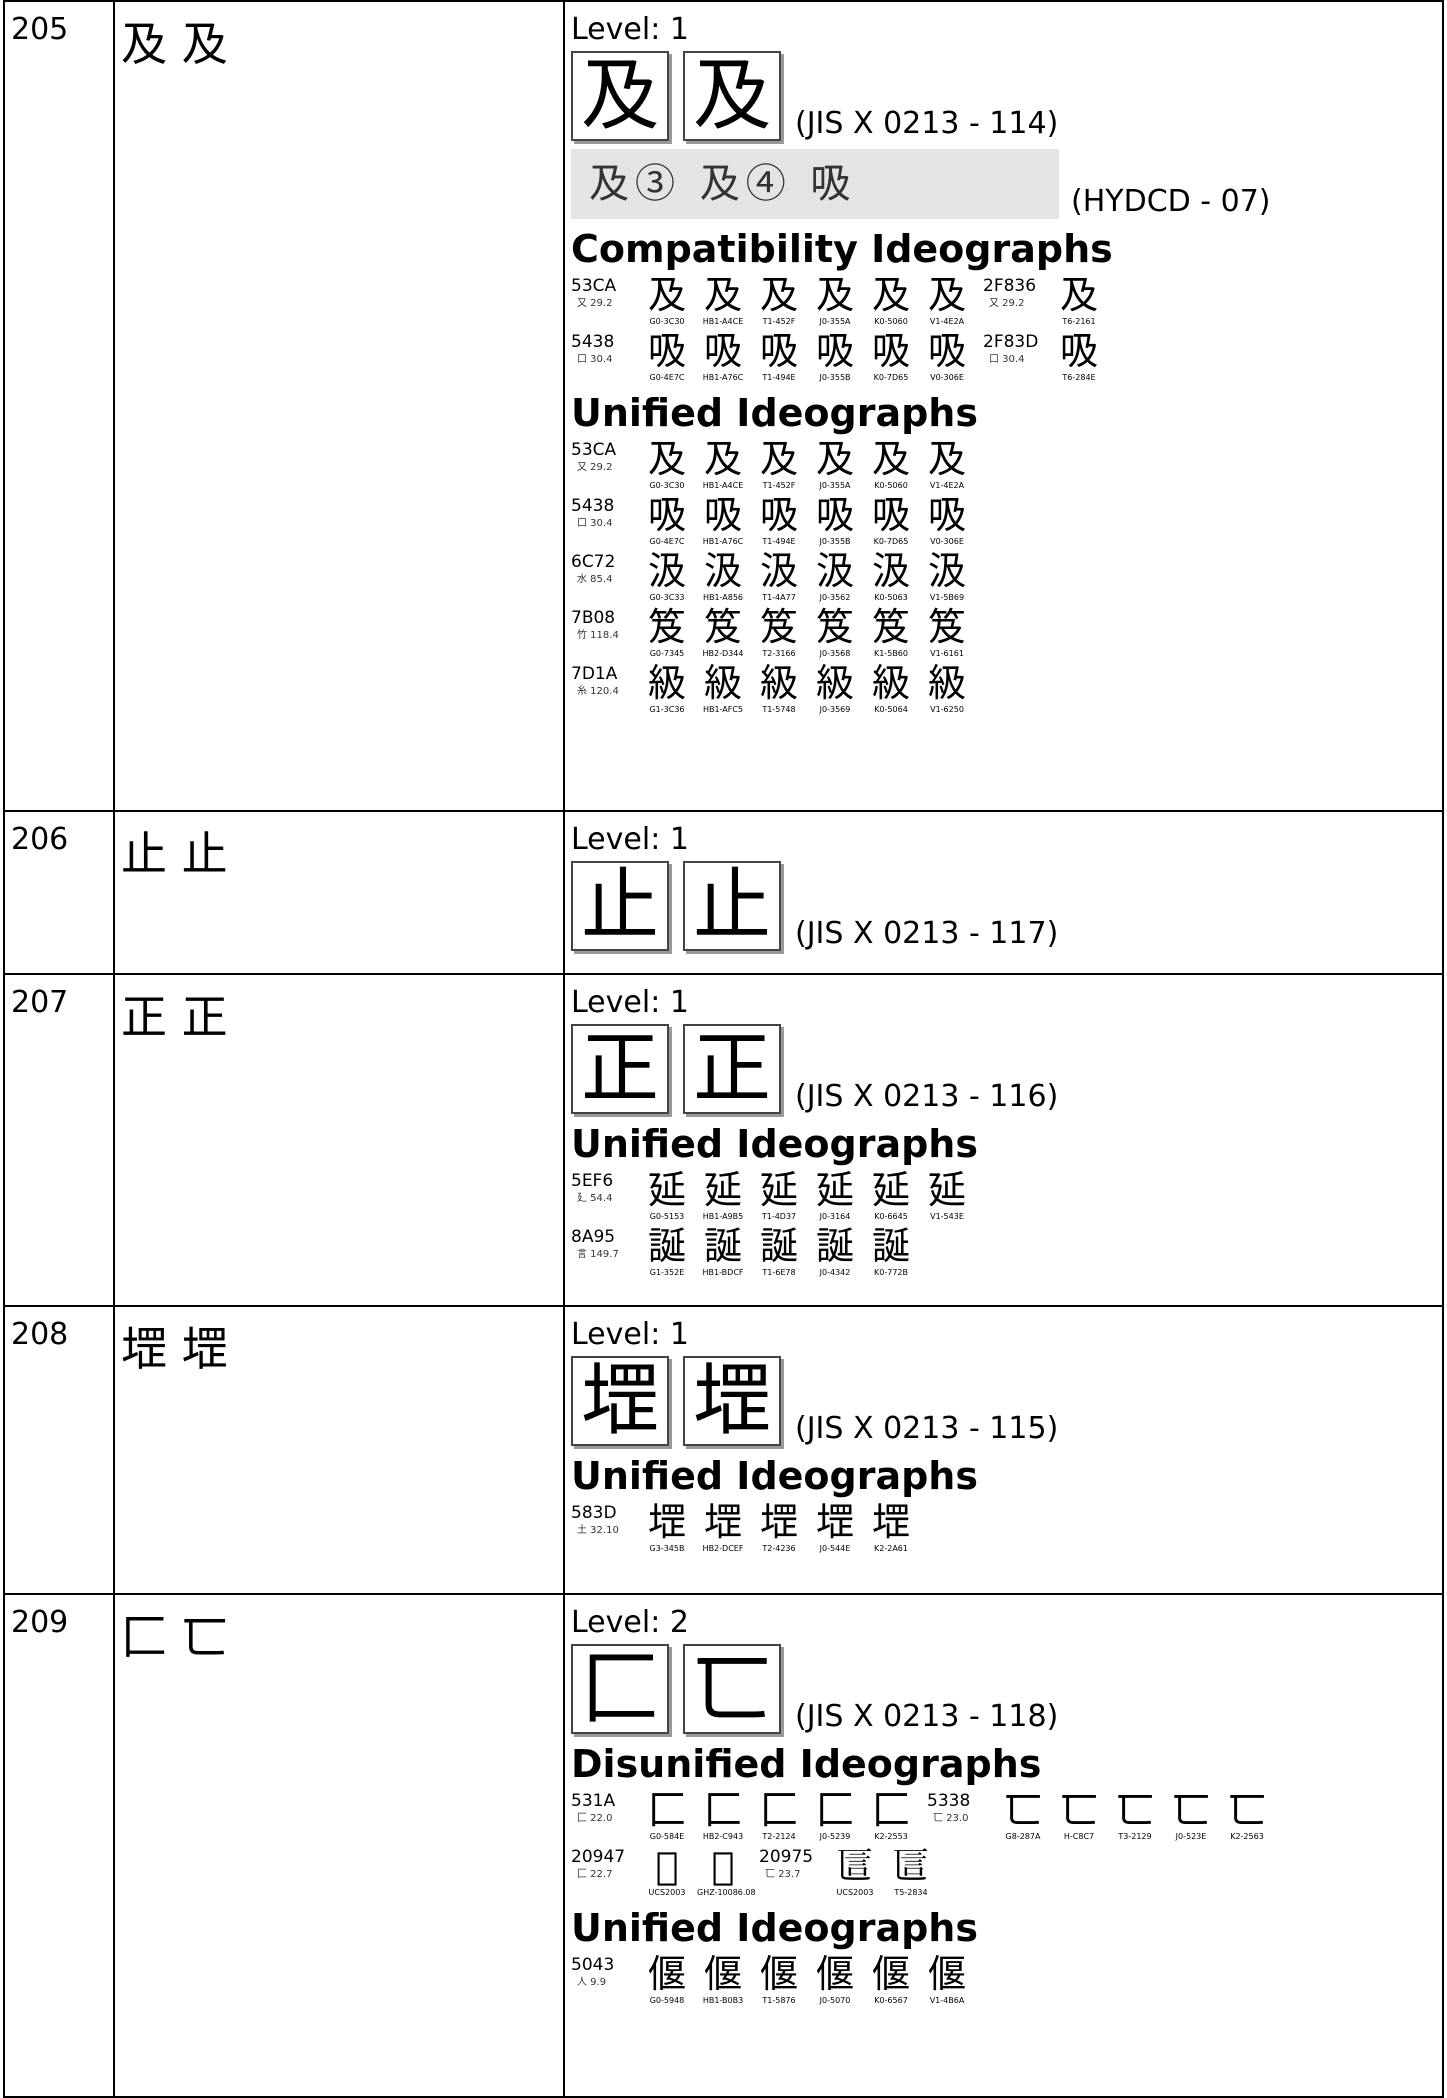 The height and width of the screenshot is (2098, 1447). What do you see at coordinates (946, 571) in the screenshot?
I see `glyph: 汲` at bounding box center [946, 571].